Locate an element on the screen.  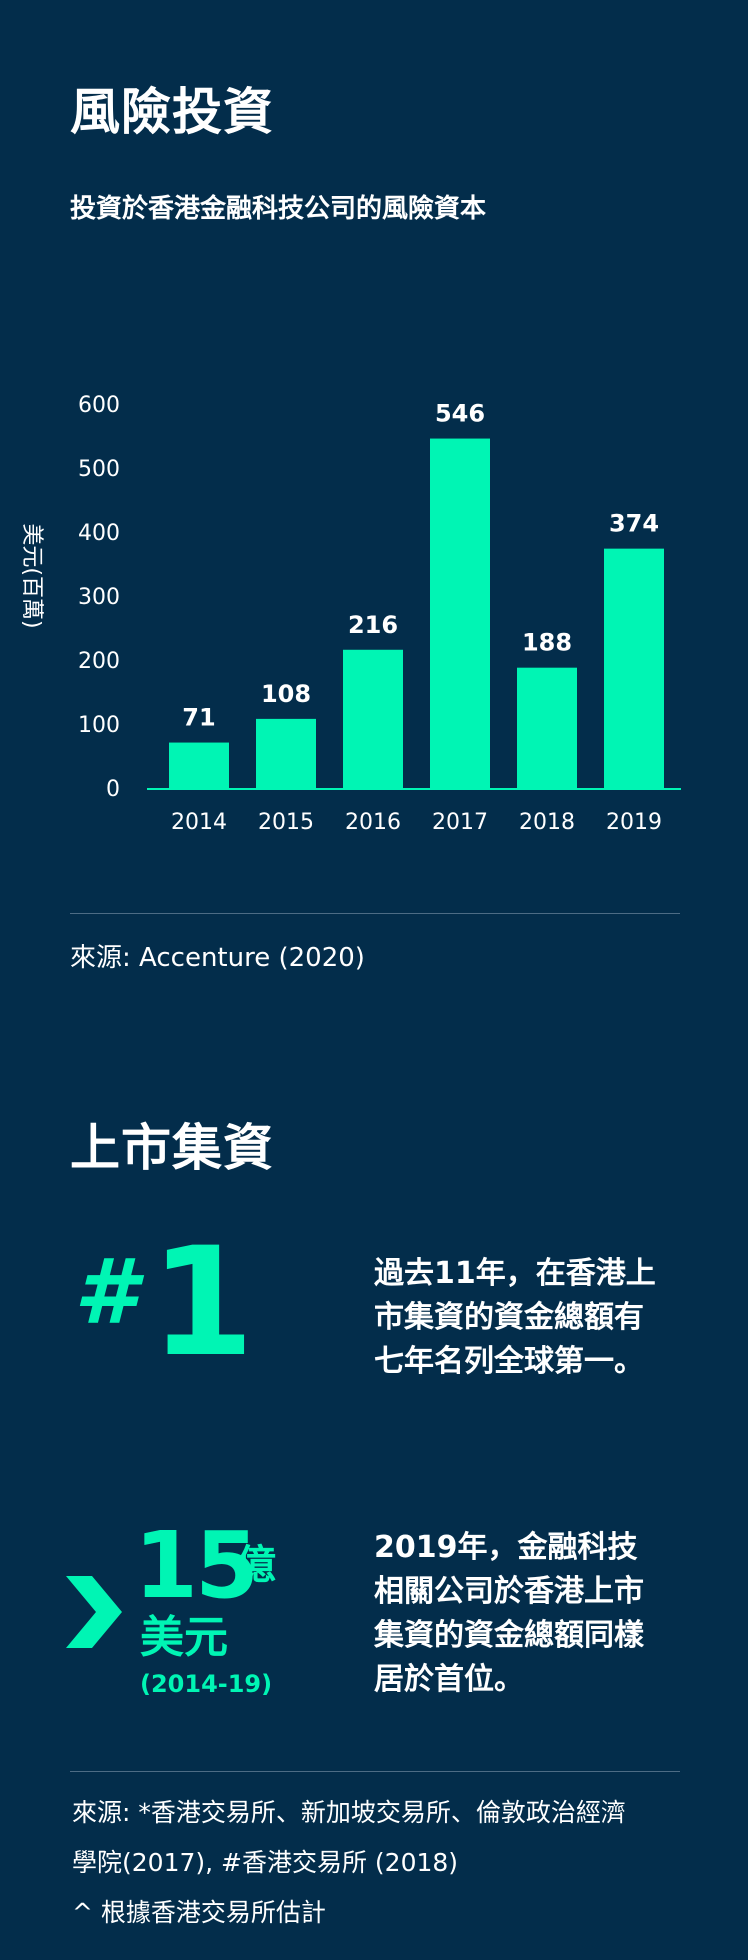
bar-2015 is located at coordinates (286, 753).